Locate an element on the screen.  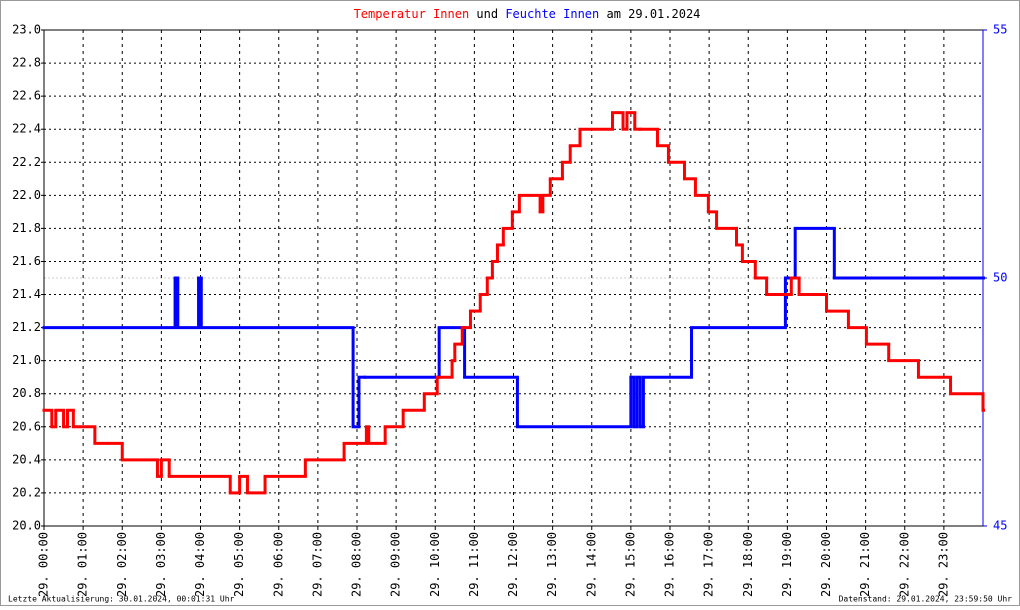
y-tick-label: 20.2 is located at coordinates (26, 492).